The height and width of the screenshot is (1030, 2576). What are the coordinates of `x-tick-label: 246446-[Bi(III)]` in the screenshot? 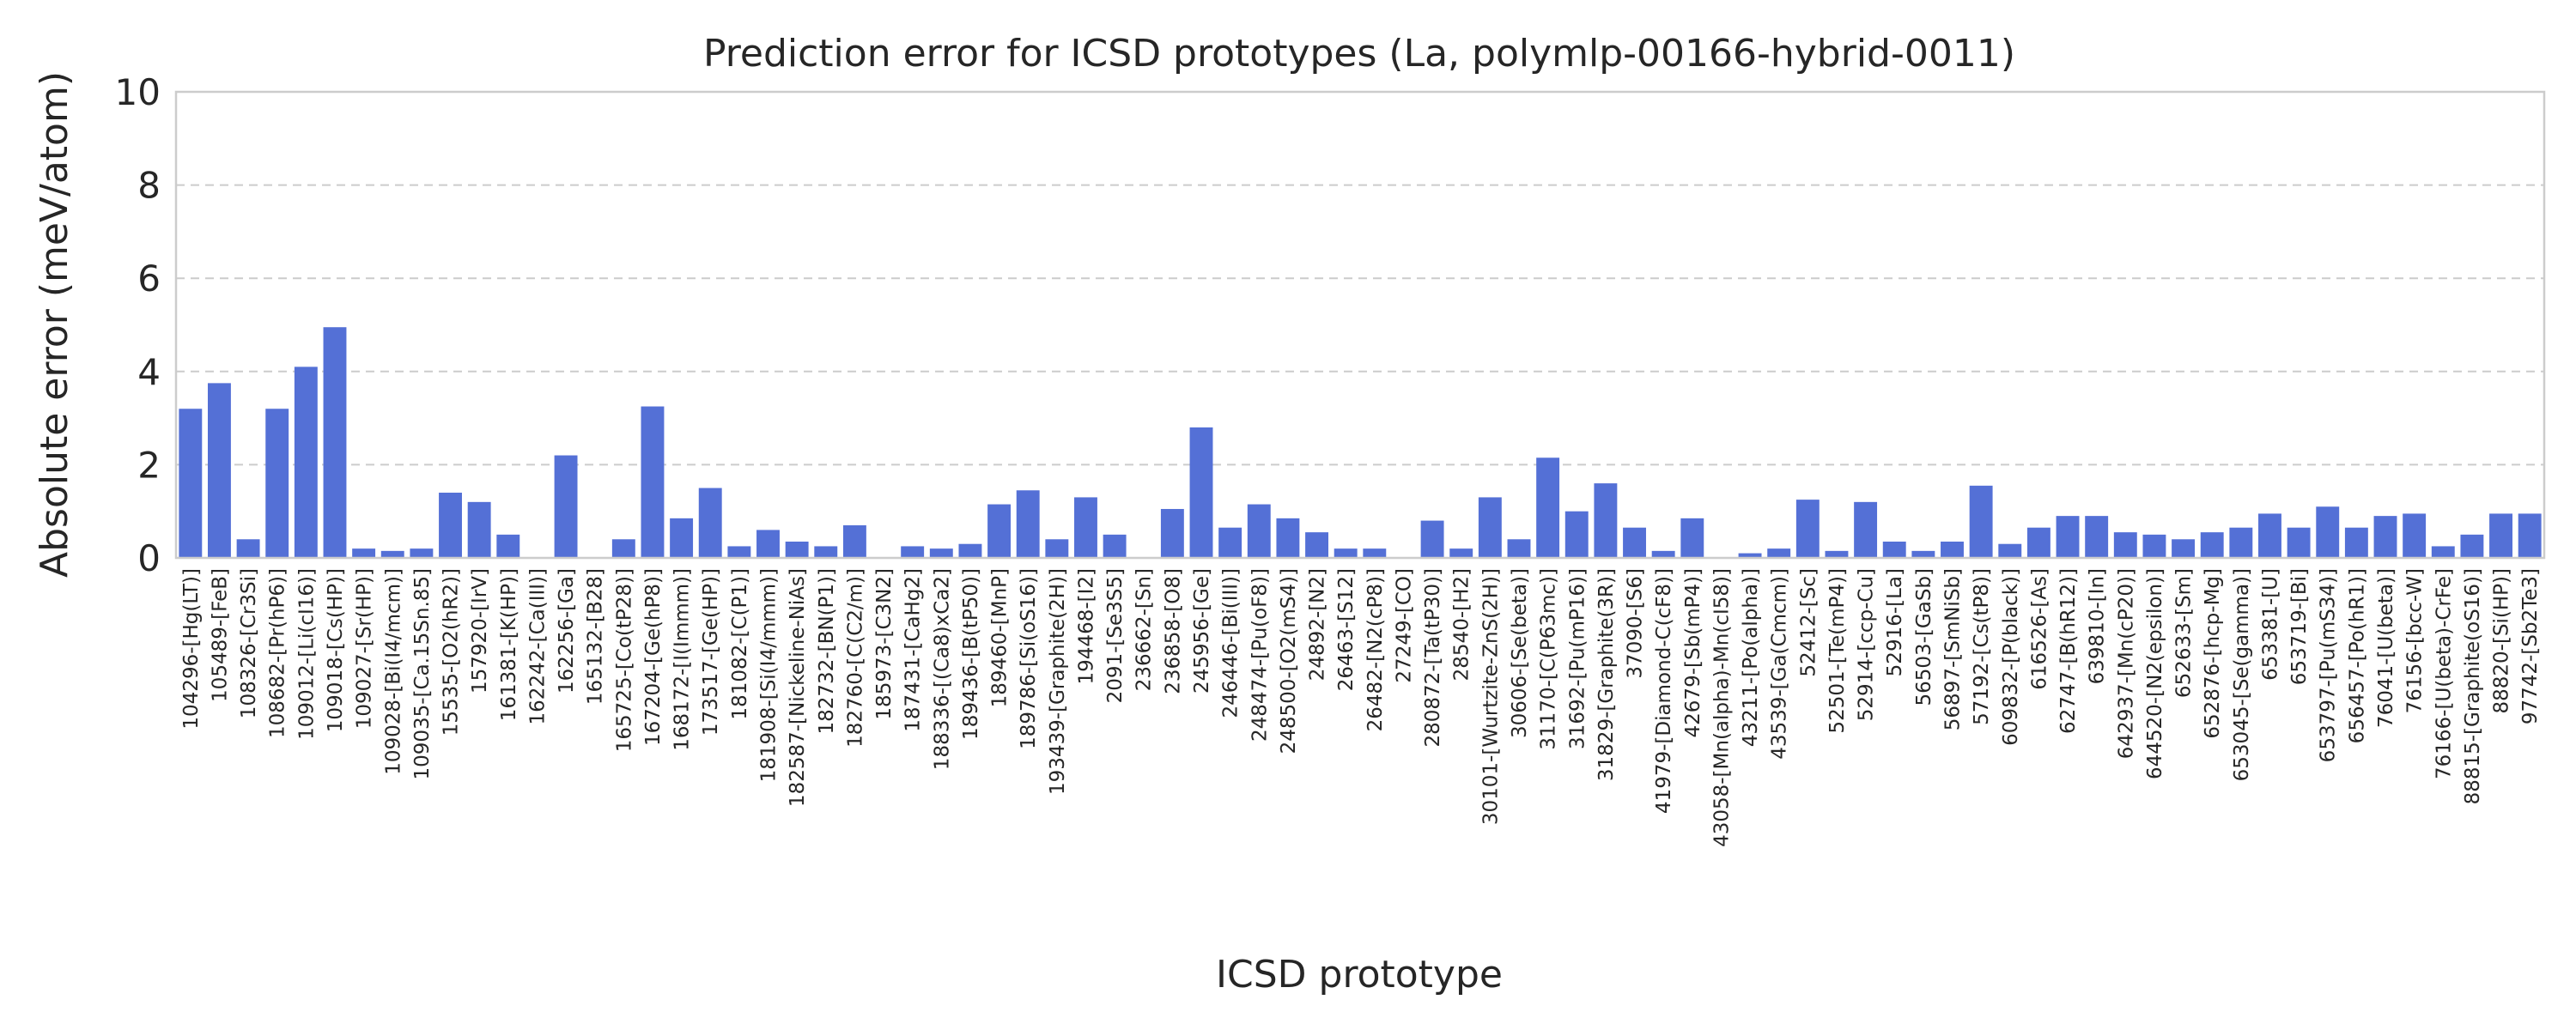 It's located at (1231, 643).